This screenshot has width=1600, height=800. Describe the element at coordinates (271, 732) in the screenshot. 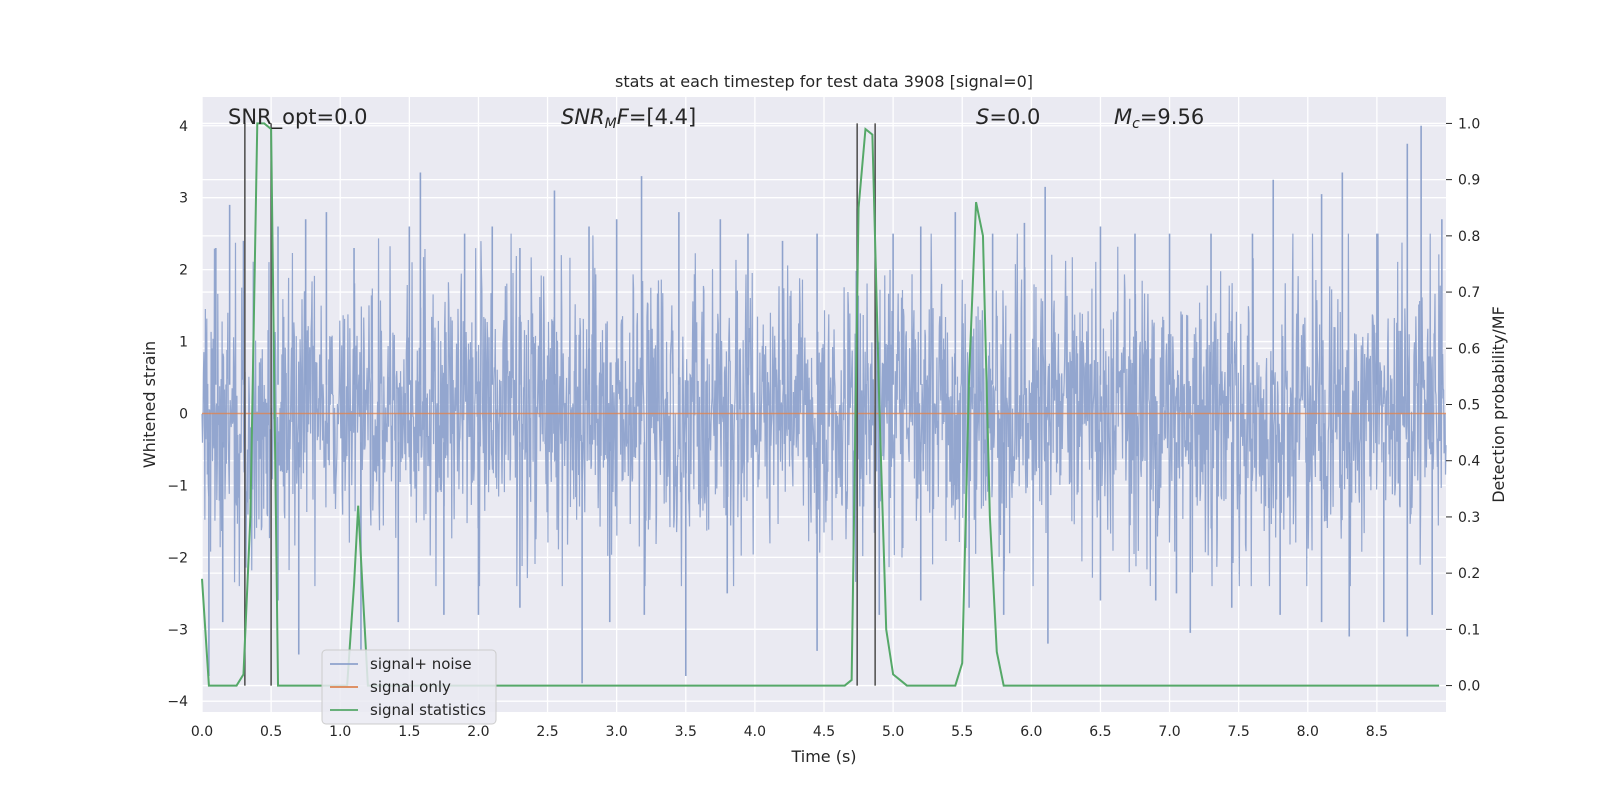

I see `x-tick-label: 0.5` at that location.